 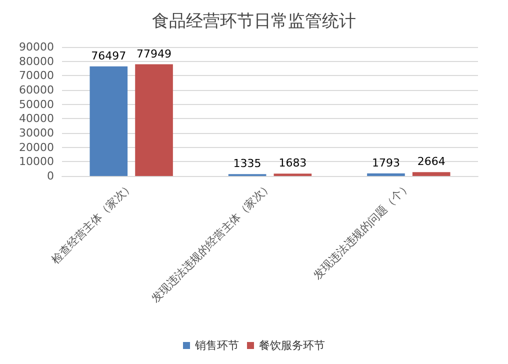 I want to click on y-tick-label: 60000, so click(x=36, y=90).